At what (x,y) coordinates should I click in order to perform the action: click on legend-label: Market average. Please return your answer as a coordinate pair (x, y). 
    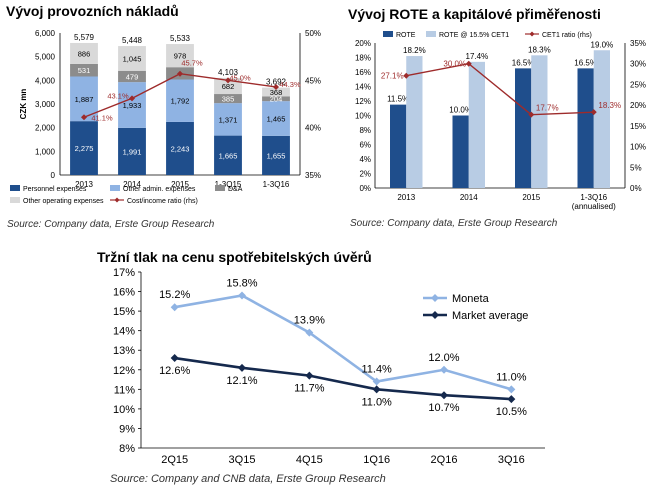
    Looking at the image, I should click on (490, 316).